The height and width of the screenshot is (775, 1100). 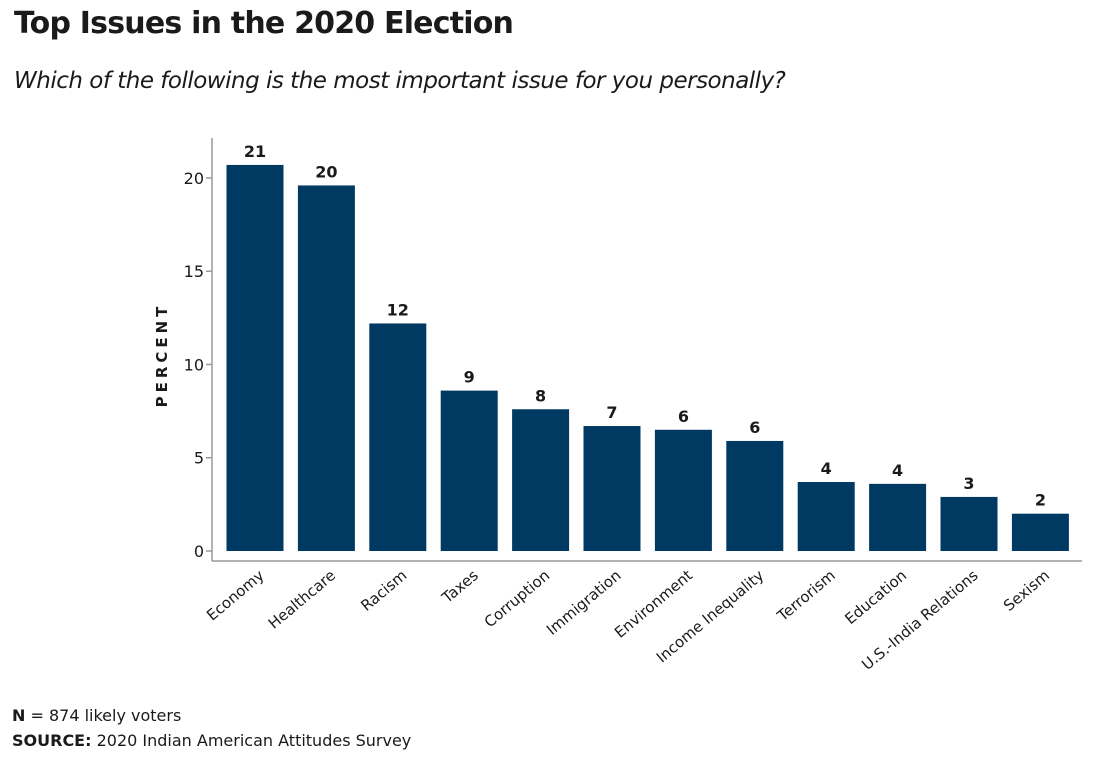 I want to click on bar-value-label: 21, so click(x=255, y=151).